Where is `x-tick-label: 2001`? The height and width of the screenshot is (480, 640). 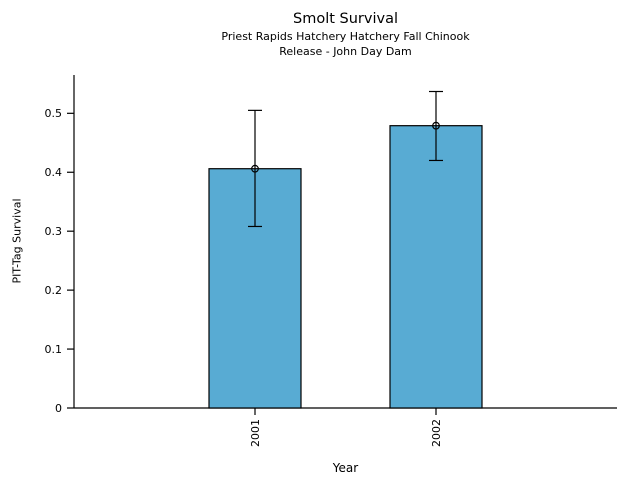 x-tick-label: 2001 is located at coordinates (255, 433).